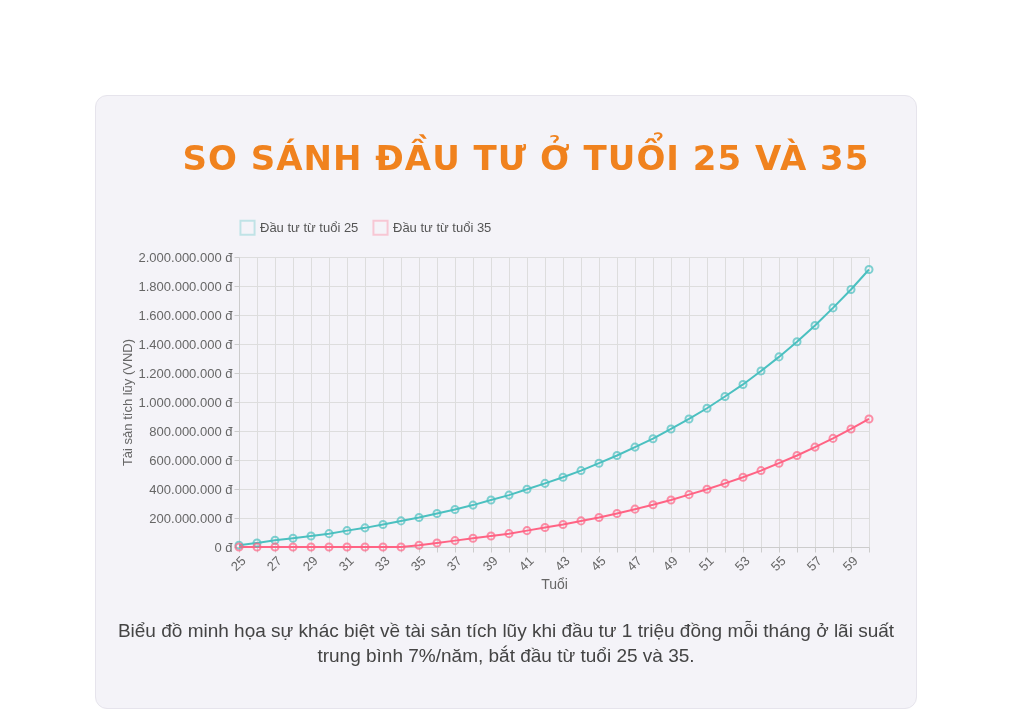  Describe the element at coordinates (186, 286) in the screenshot. I see `y-tick-label: 1.800.000.000 đ` at that location.